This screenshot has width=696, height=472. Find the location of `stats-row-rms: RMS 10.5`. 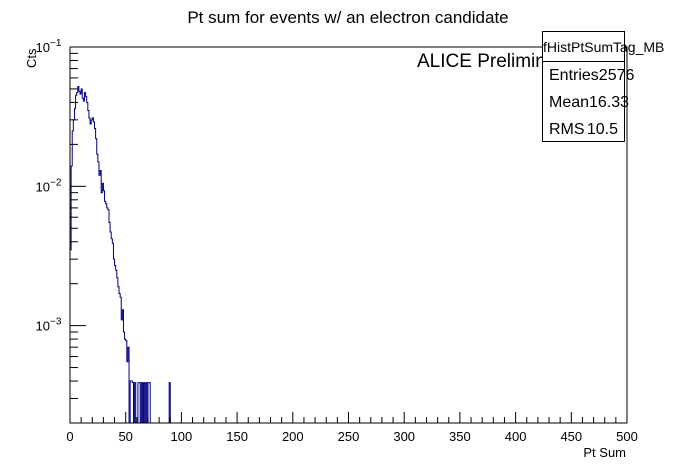

stats-row-rms: RMS 10.5 is located at coordinates (583, 129).